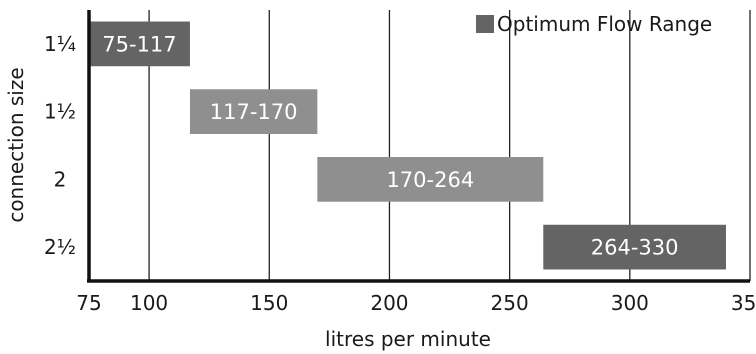 This screenshot has height=354, width=756. I want to click on bar-value-label: 170-264, so click(430, 180).